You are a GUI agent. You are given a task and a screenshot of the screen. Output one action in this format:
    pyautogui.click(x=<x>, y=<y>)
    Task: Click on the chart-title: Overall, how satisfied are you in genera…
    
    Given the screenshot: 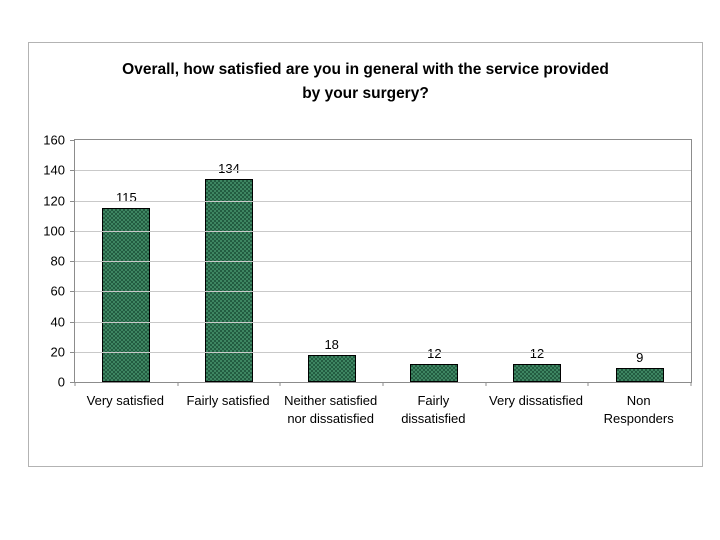 What is the action you would take?
    pyautogui.click(x=365, y=82)
    